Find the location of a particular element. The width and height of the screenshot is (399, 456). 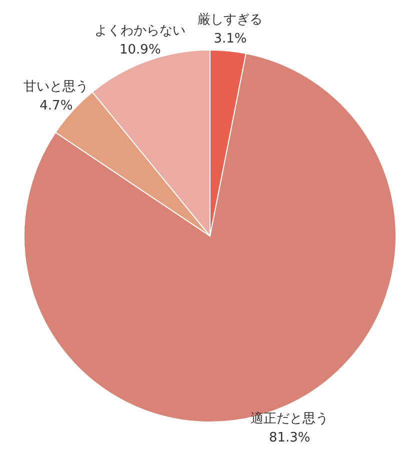

data-label: 10.9% is located at coordinates (140, 50).